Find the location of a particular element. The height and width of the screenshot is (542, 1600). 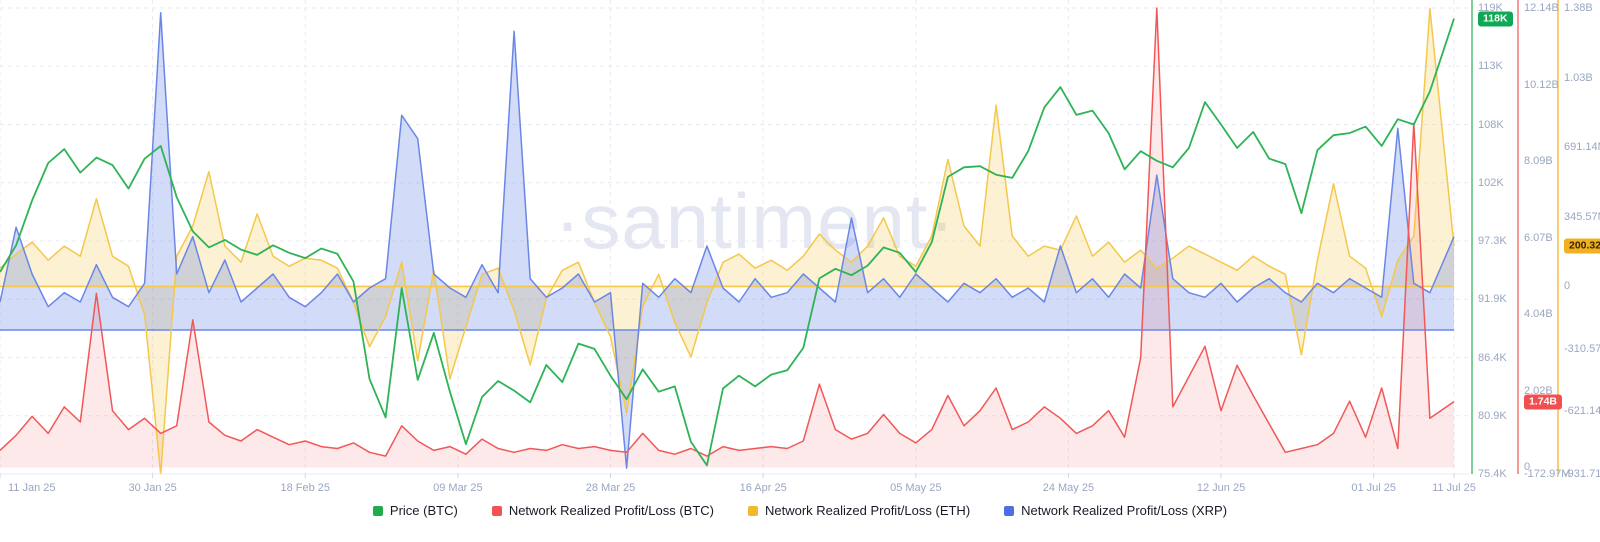

npl-btc-swatch-icon is located at coordinates (496, 510).